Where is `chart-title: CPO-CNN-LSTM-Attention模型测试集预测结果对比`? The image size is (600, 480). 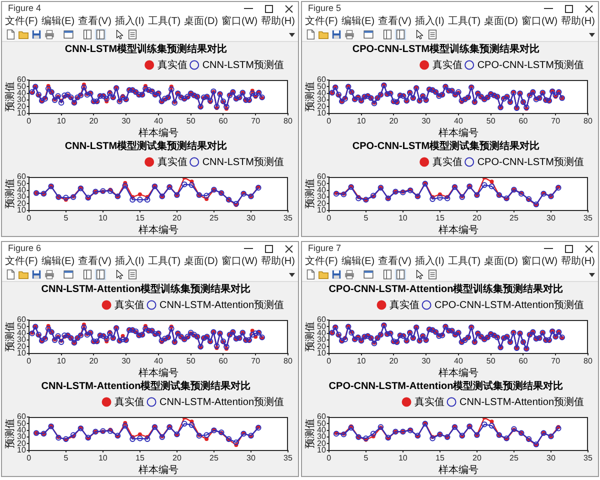
chart-title: CPO-CNN-LSTM-Attention模型测试集预测结果对比 is located at coordinates (446, 386).